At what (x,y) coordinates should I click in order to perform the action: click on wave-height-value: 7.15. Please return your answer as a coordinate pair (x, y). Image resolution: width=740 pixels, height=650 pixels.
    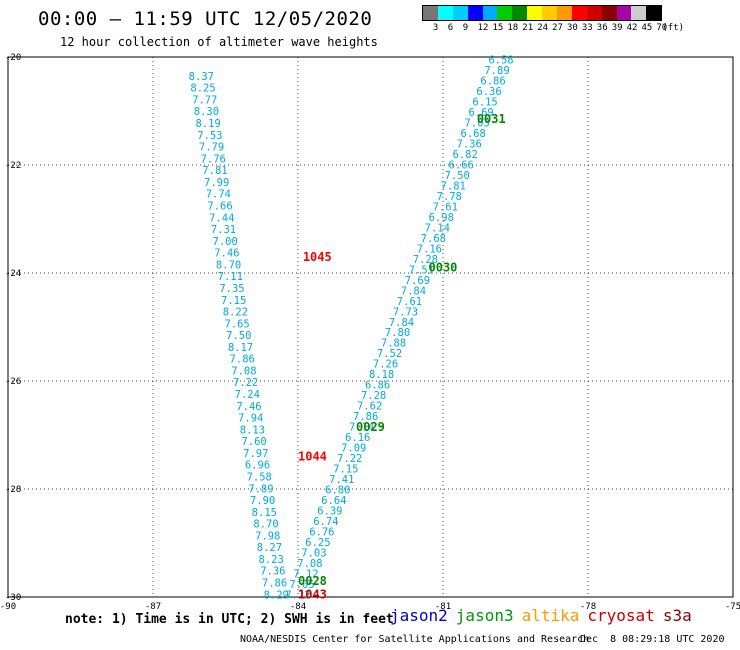
    Looking at the image, I should click on (345, 470).